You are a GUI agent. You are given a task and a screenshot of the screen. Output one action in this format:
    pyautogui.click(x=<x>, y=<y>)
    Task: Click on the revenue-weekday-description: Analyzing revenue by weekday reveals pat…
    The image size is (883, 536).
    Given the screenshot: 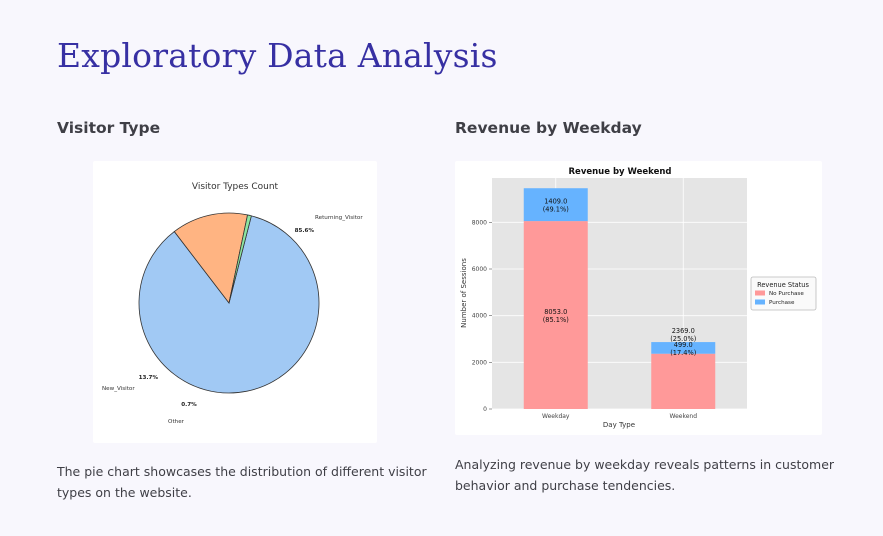 What is the action you would take?
    pyautogui.click(x=645, y=475)
    